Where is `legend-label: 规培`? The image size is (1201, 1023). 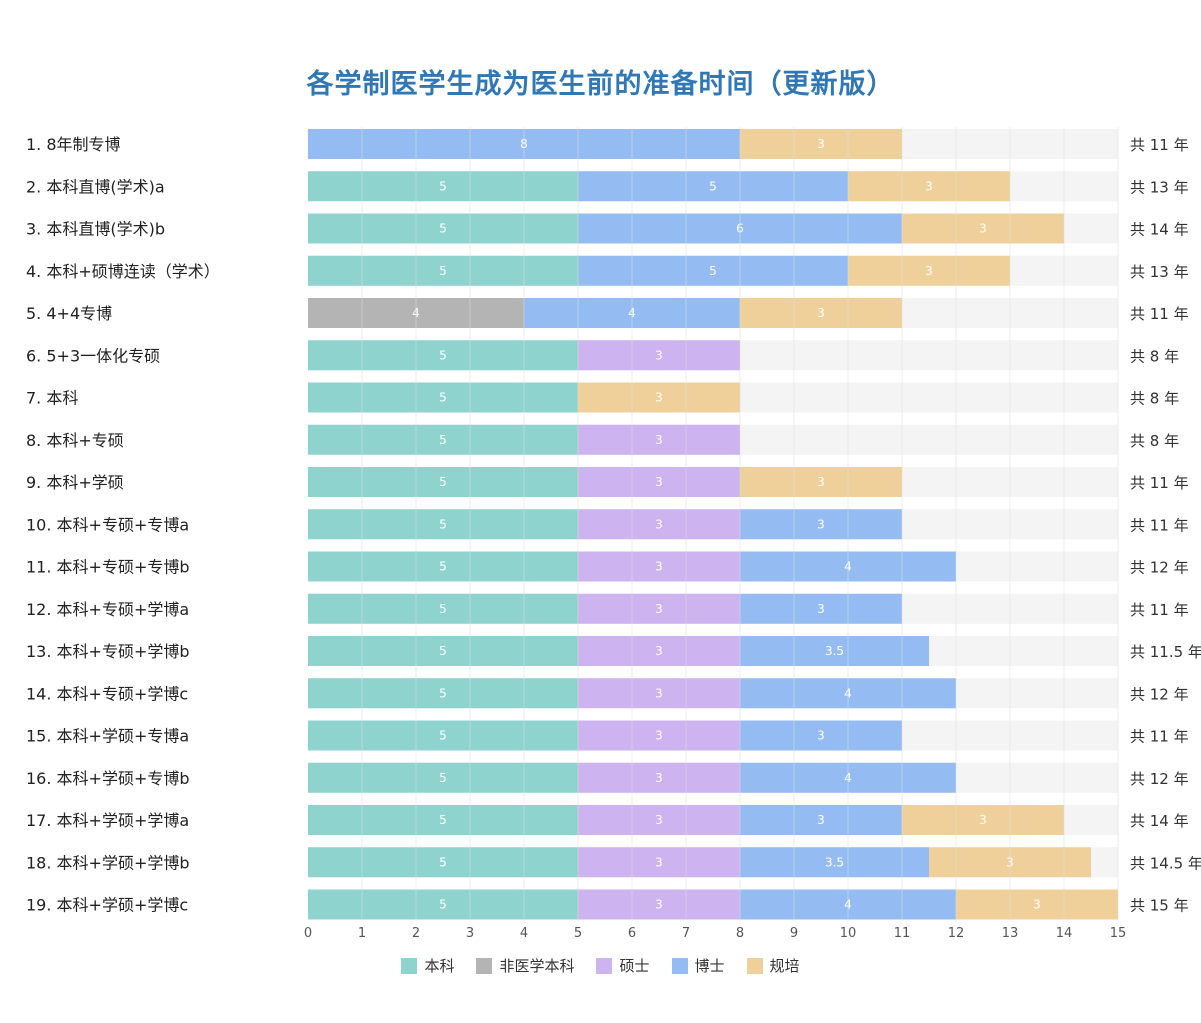 legend-label: 规培 is located at coordinates (784, 966).